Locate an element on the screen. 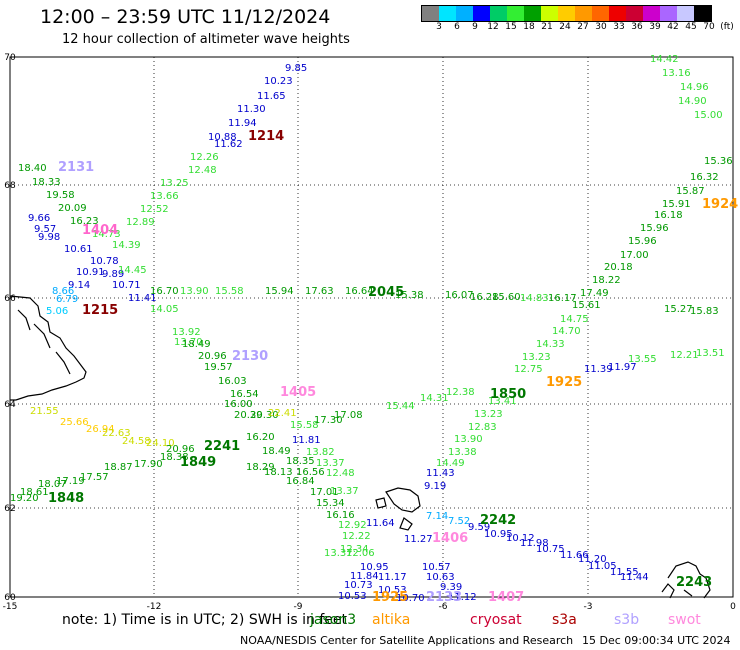 Image resolution: width=740 pixels, height=650 pixels. wave-height-label: 20.18 is located at coordinates (618, 267).